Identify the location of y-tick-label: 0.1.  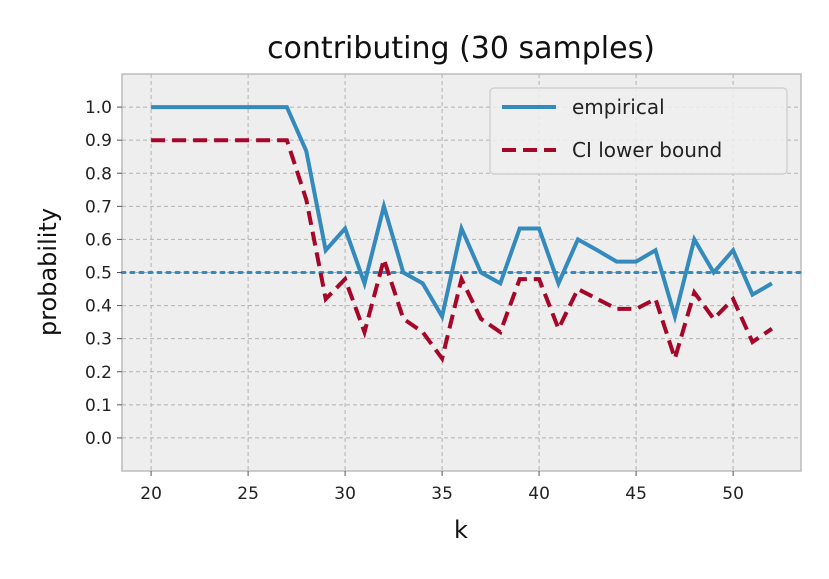
(98, 406).